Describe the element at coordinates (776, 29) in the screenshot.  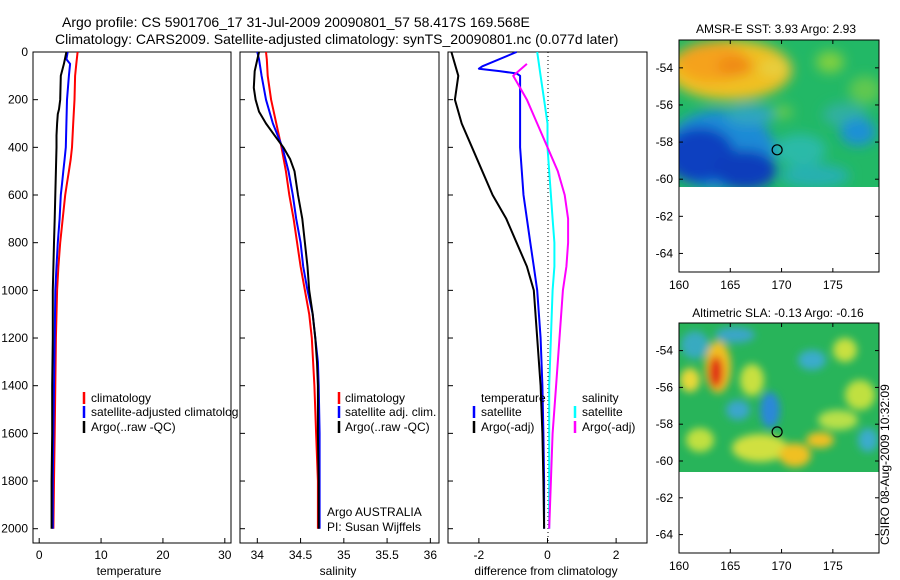
I see `amsr-e-map-title: AMSR-E SST: 3.93 Argo: 2.93` at that location.